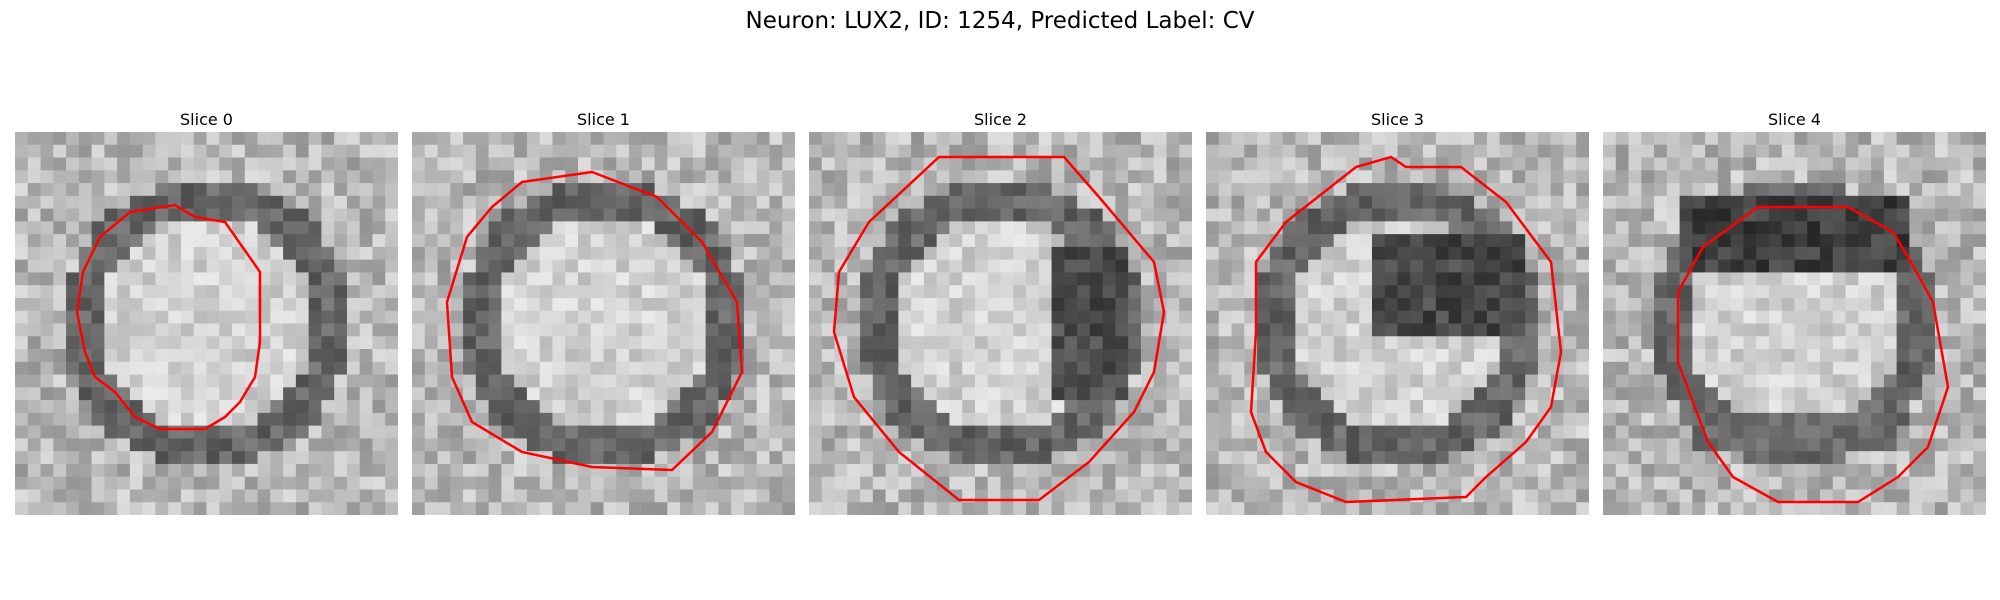 The image size is (2000, 600). I want to click on slice-title: Slice 1, so click(603, 119).